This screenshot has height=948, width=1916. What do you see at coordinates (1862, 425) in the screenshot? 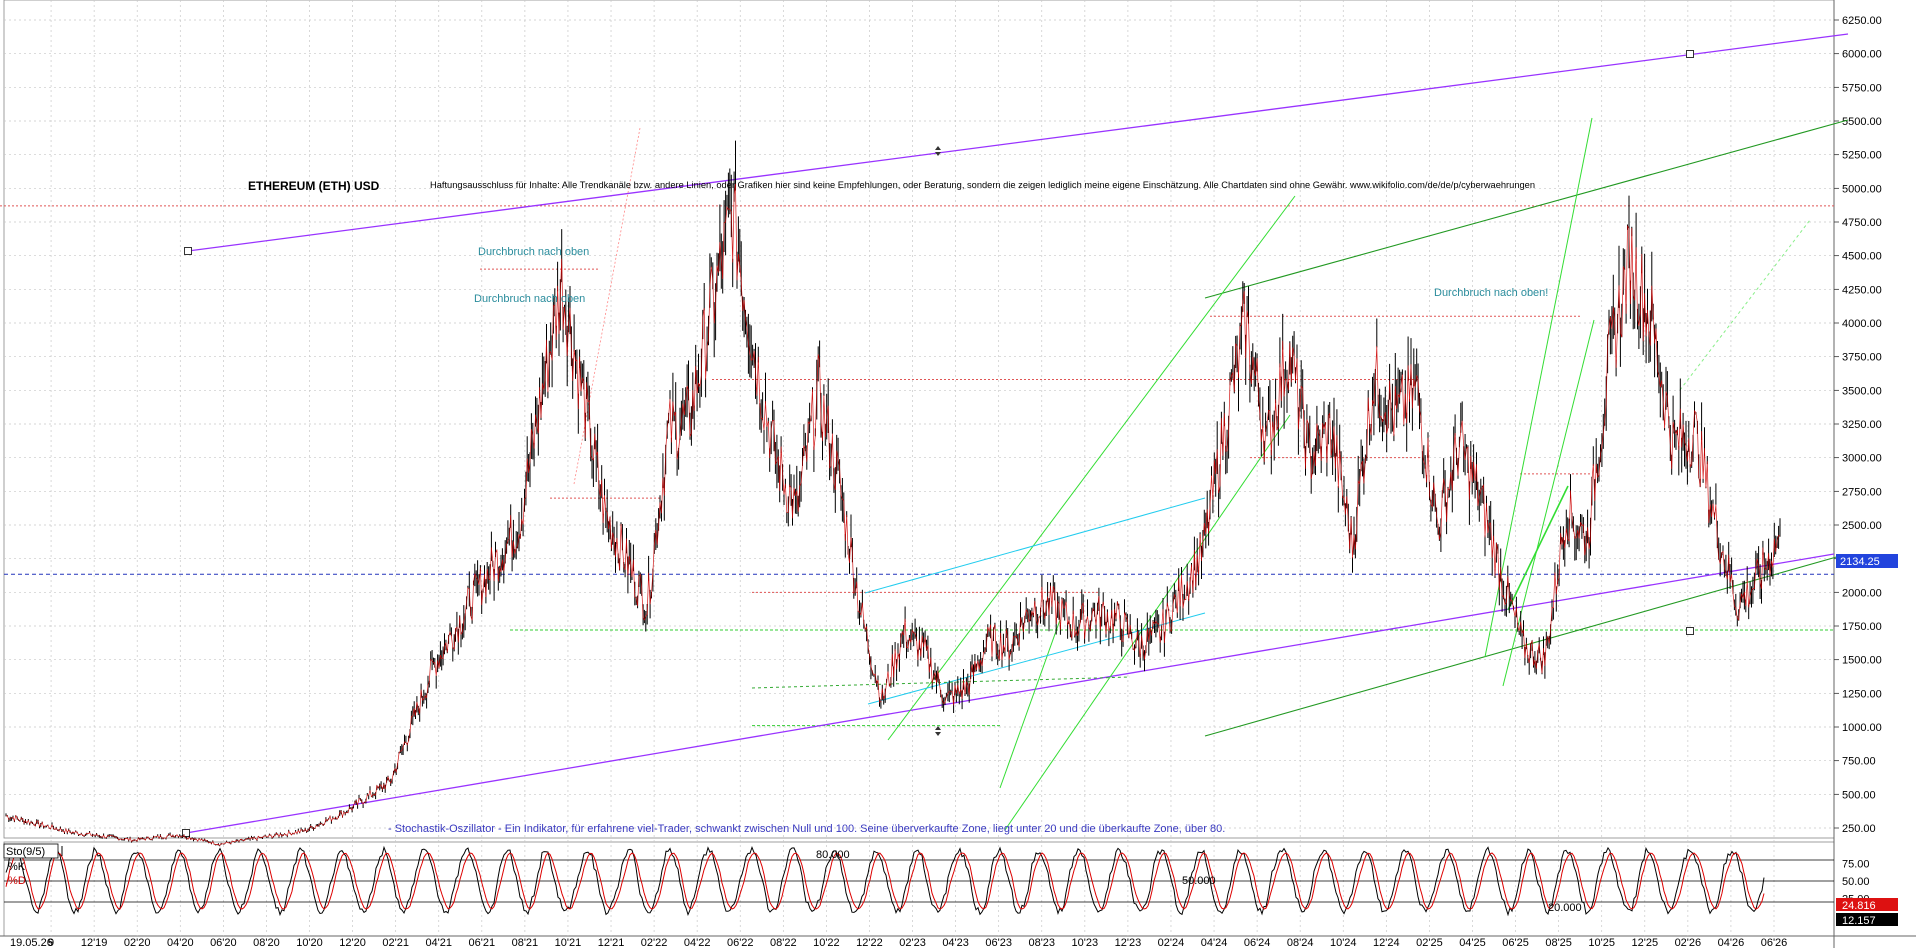
I see `price-tick-label: 3250.00` at bounding box center [1862, 425].